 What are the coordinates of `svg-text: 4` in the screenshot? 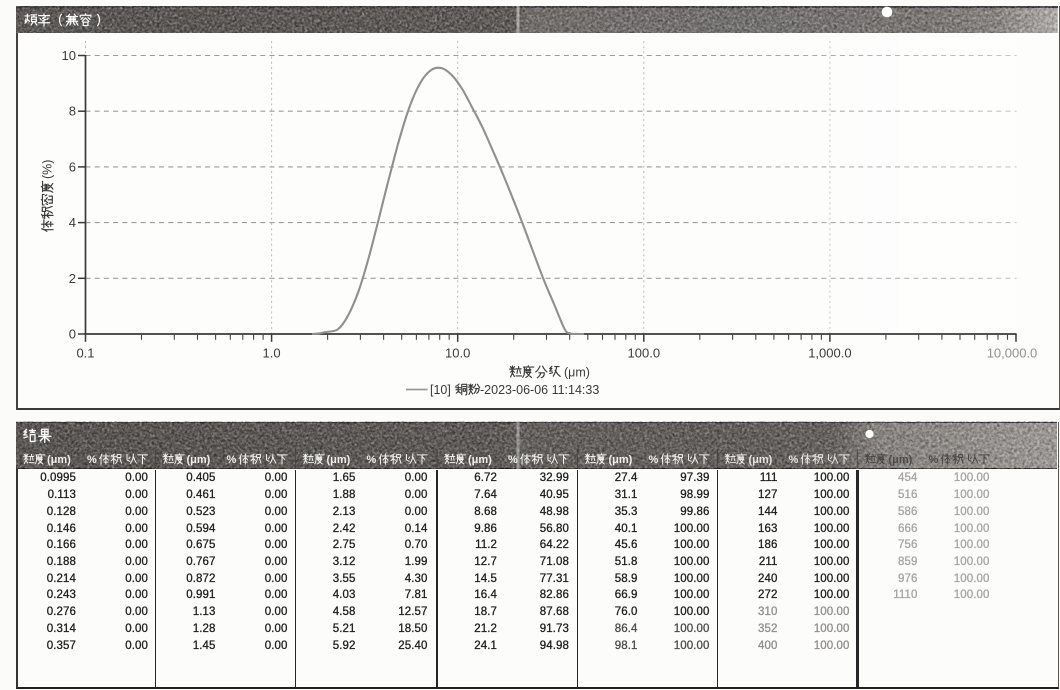 It's located at (72, 222).